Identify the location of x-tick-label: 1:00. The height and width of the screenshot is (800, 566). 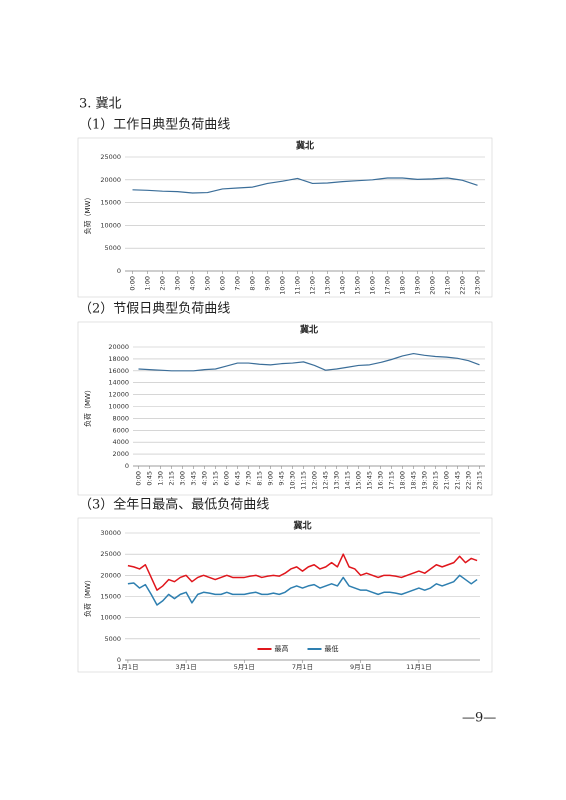
(148, 283).